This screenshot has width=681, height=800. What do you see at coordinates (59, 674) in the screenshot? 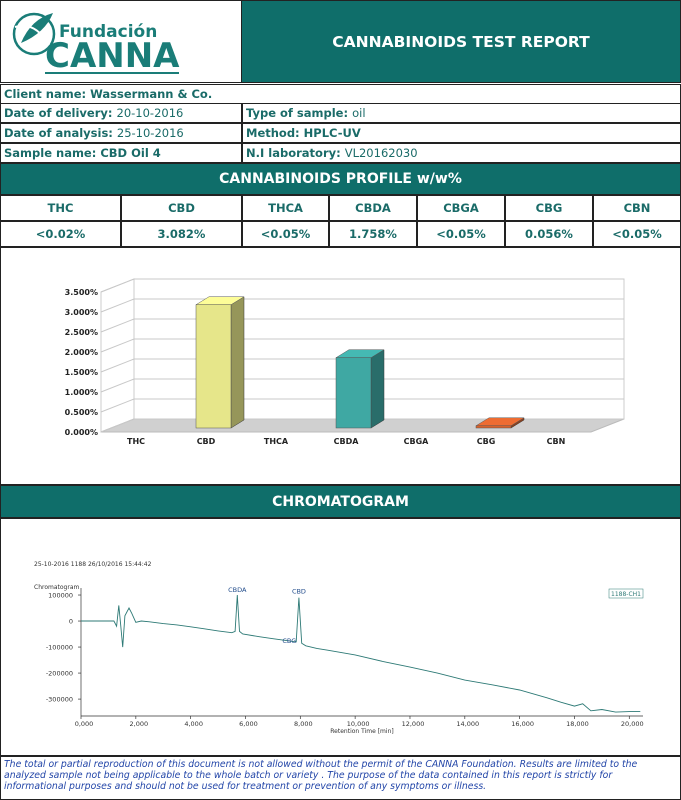
I see `y-tick-label: -200000` at bounding box center [59, 674].